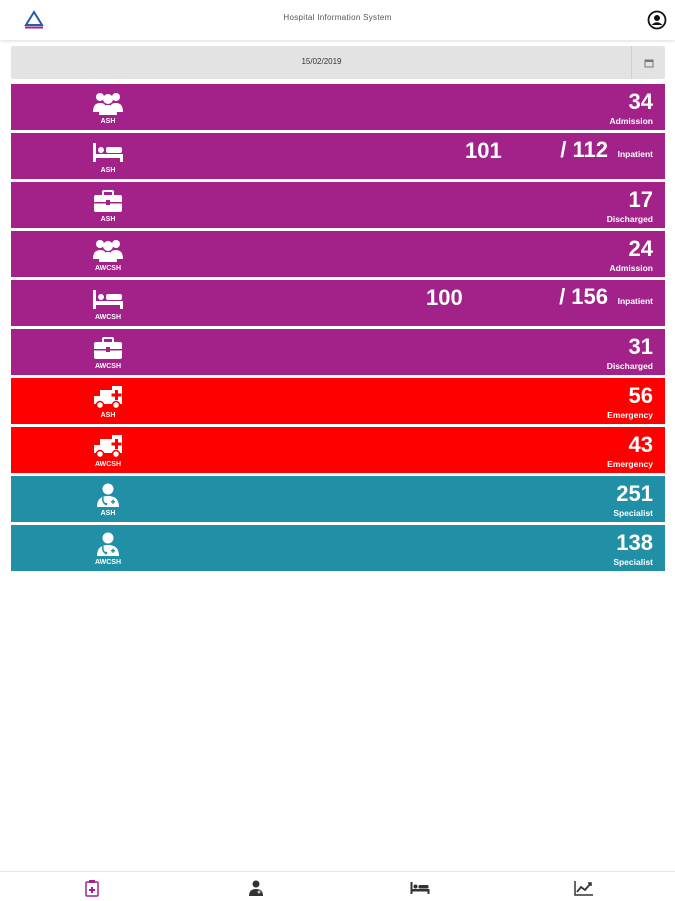  Describe the element at coordinates (338, 107) in the screenshot. I see `stat-row-admission-ash: ASH 34 Admission` at that location.